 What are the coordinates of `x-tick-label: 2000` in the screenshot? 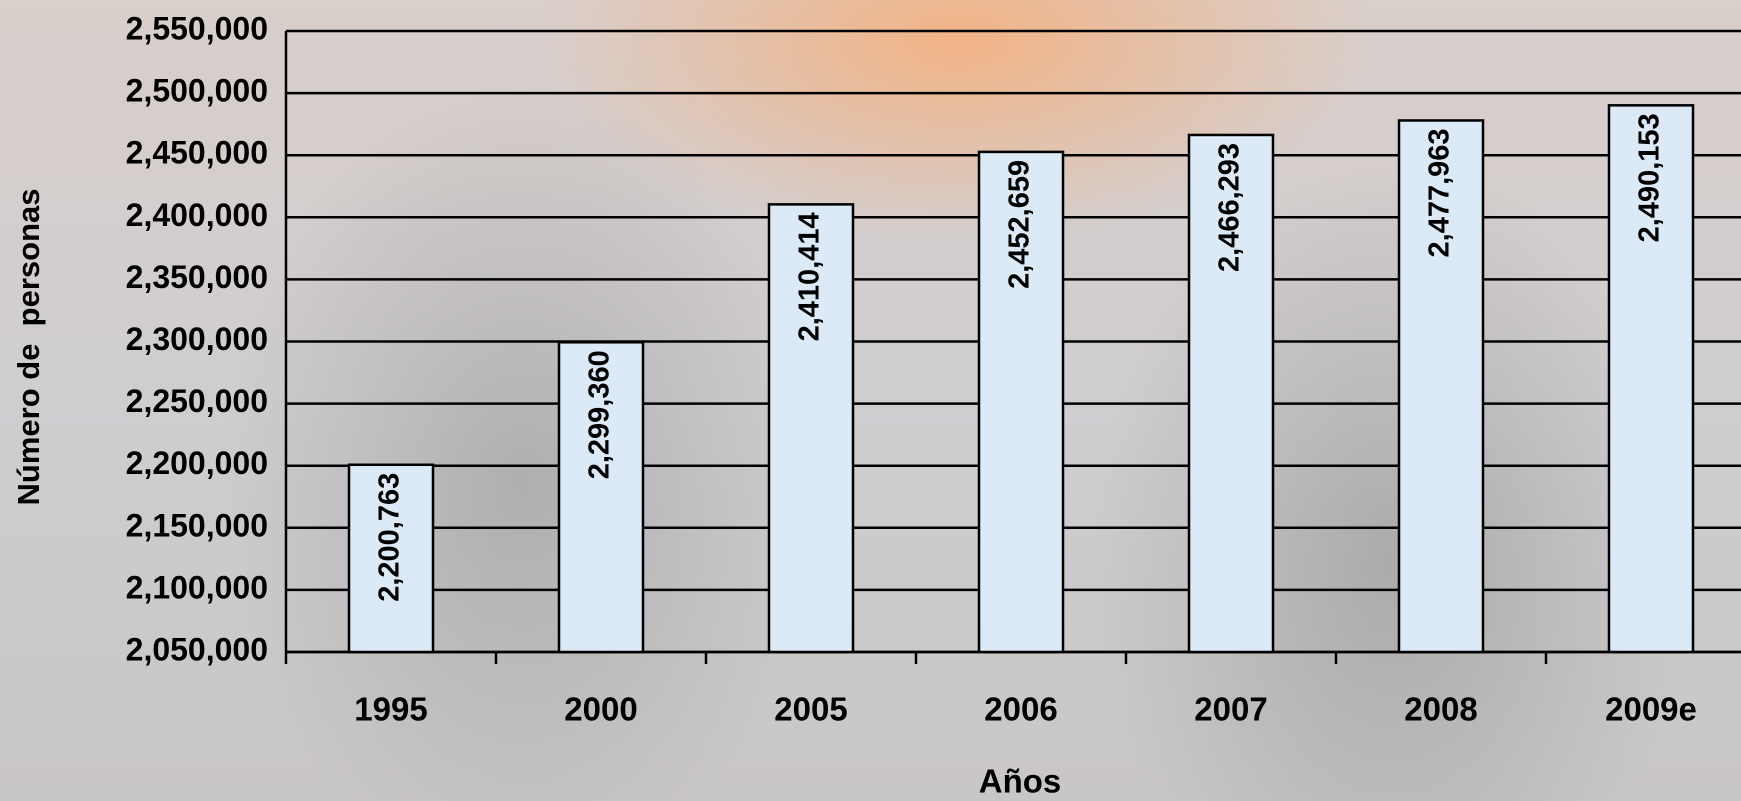 It's located at (600, 709).